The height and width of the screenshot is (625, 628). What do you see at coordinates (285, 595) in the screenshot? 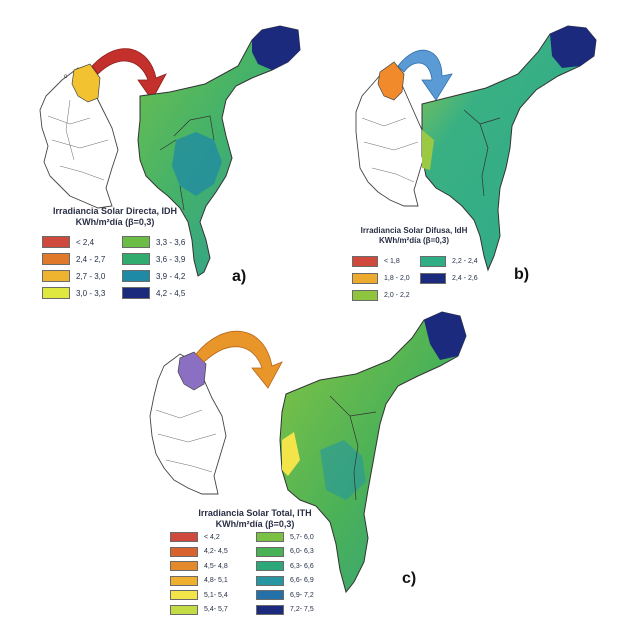
I see `legend-c-item: 6,9- 7,2` at bounding box center [285, 595].